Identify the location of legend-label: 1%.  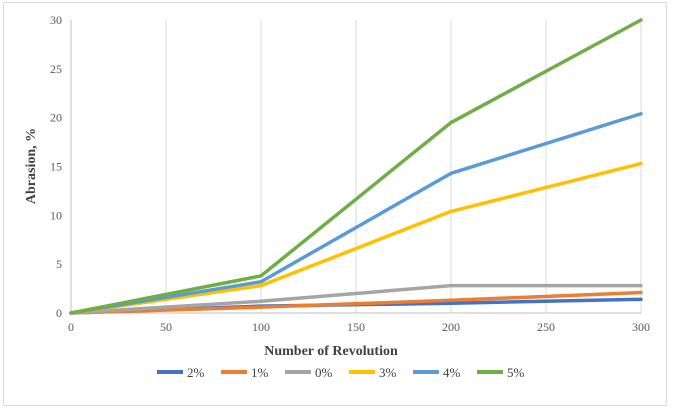
(260, 372).